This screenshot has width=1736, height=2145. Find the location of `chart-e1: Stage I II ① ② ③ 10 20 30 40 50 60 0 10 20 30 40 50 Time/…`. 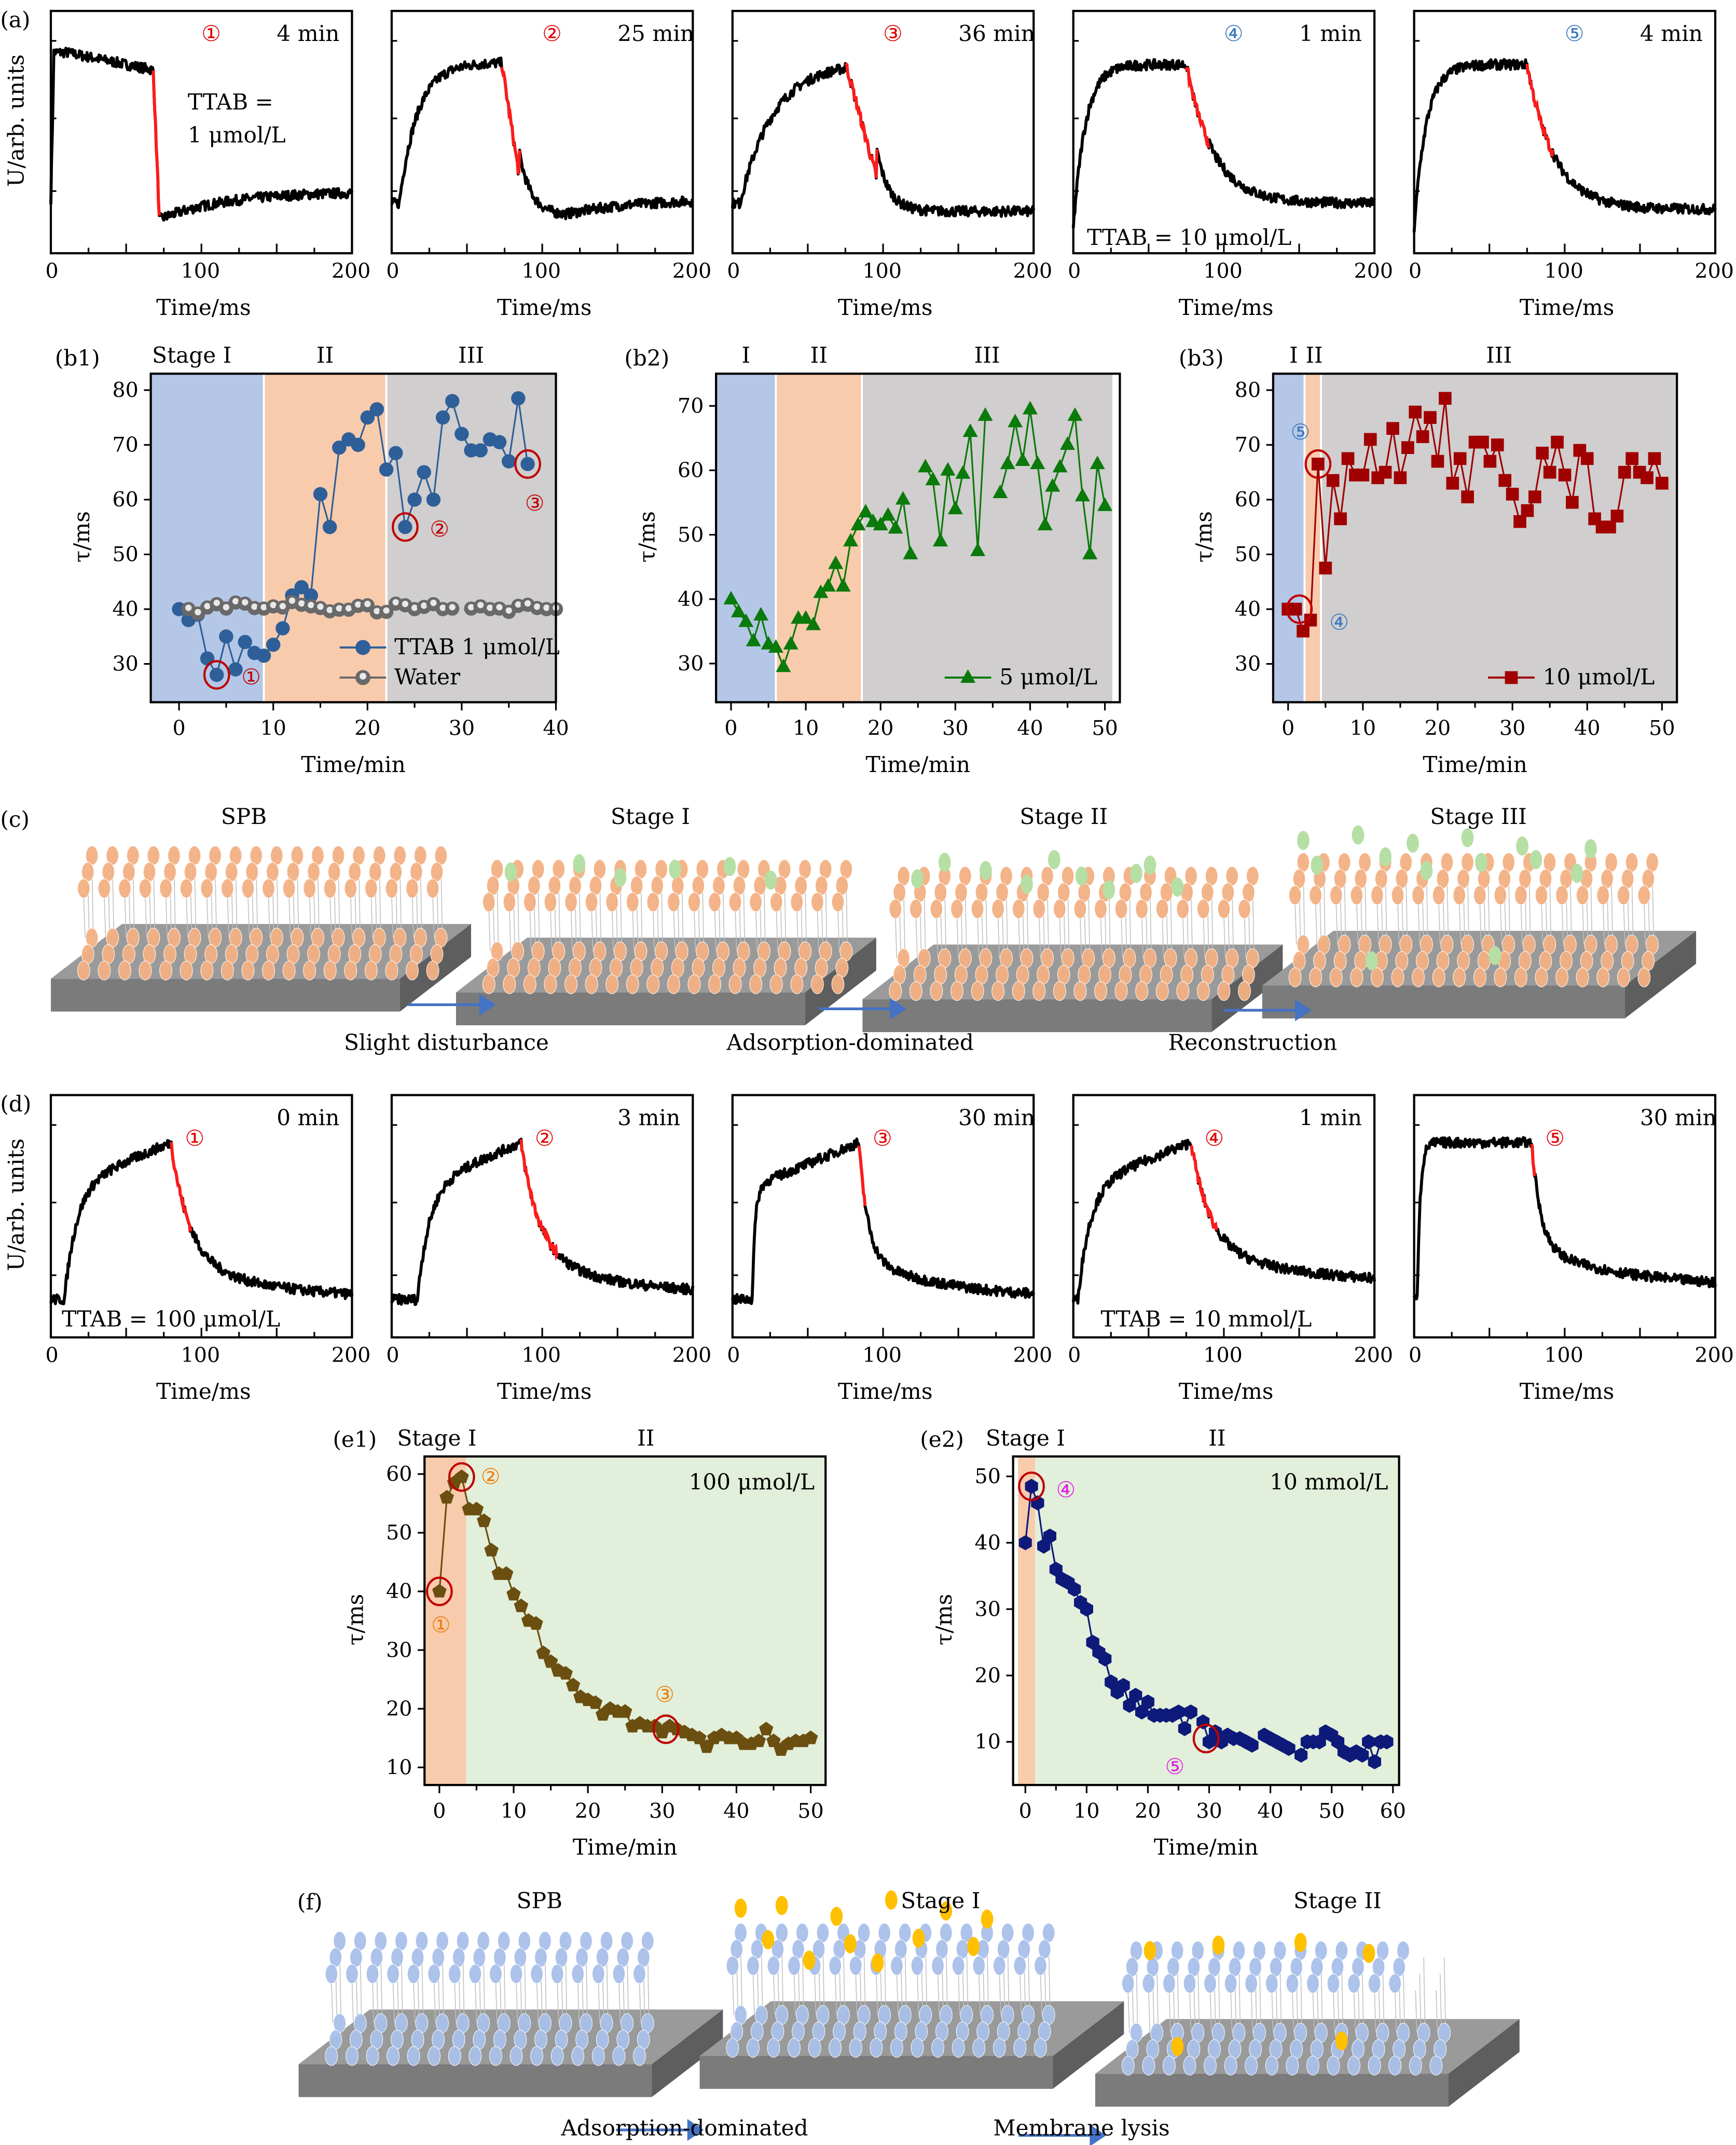

chart-e1: Stage I II ① ② ③ 10 20 30 40 50 60 0 10 20 30 40 50 Time/… is located at coordinates (585, 1642).